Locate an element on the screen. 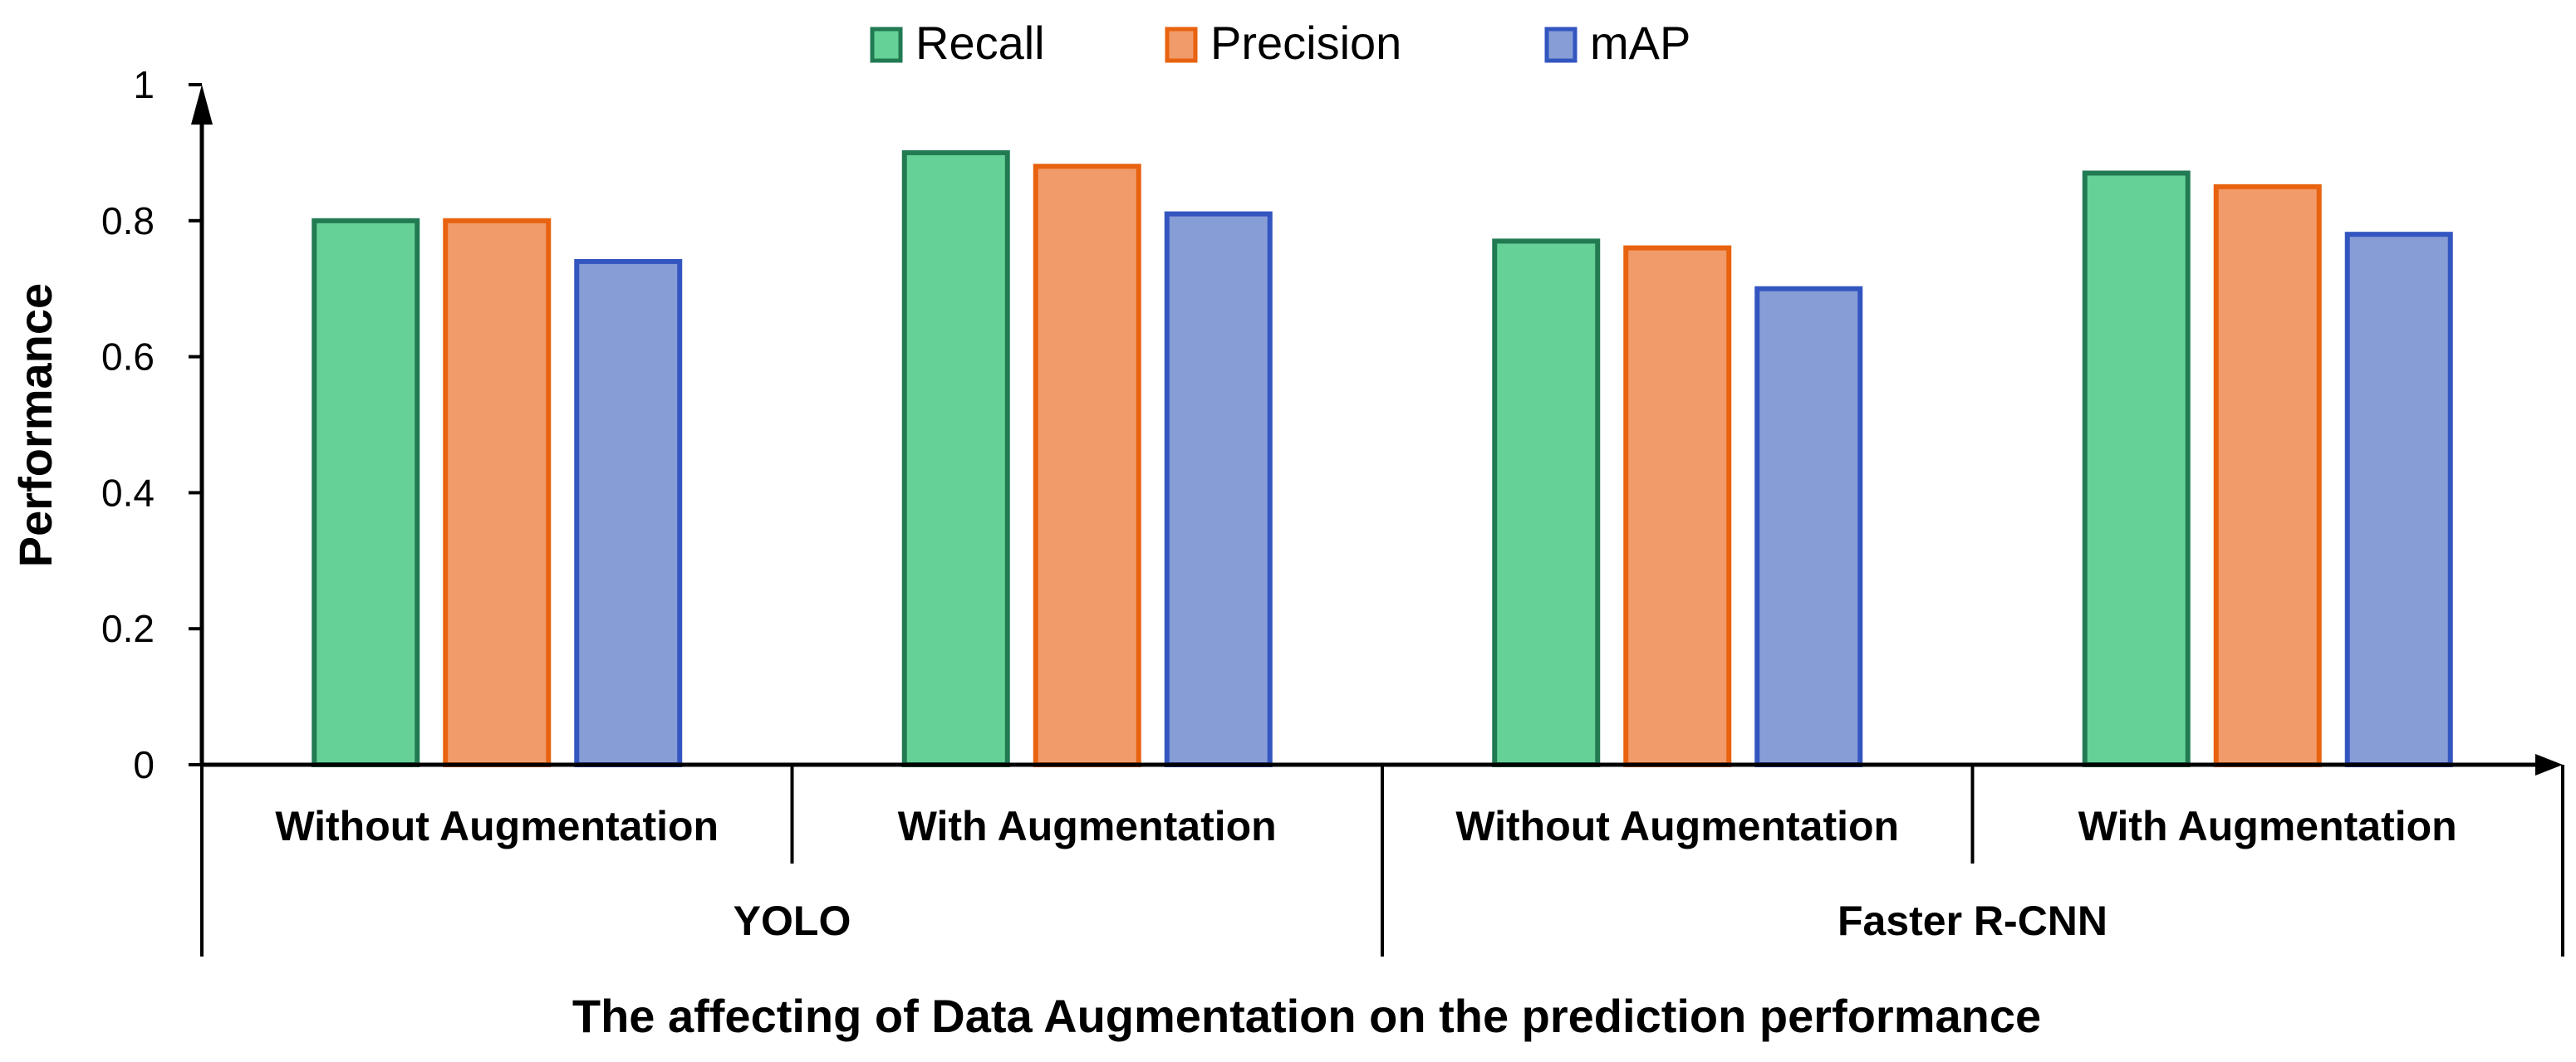  y-axis-title: Performance is located at coordinates (35, 425).